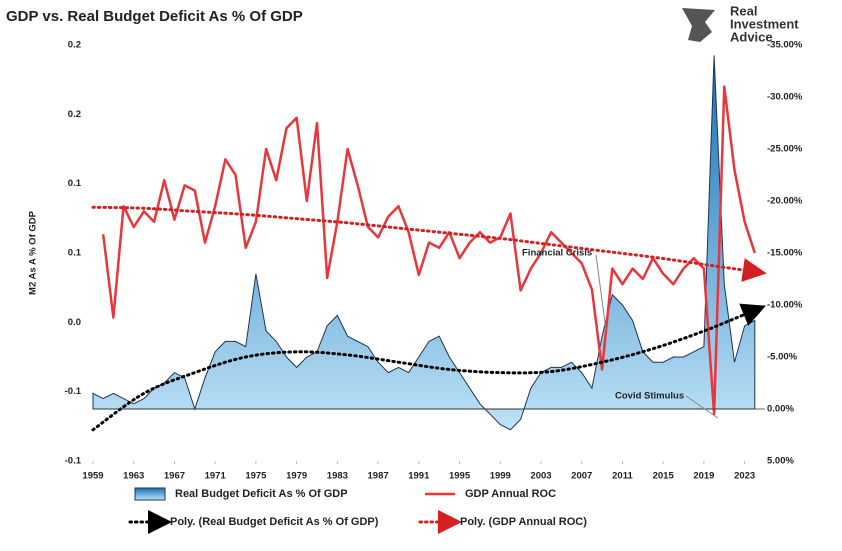 Image resolution: width=842 pixels, height=551 pixels. I want to click on annotation: Financial Crisis, so click(557, 253).